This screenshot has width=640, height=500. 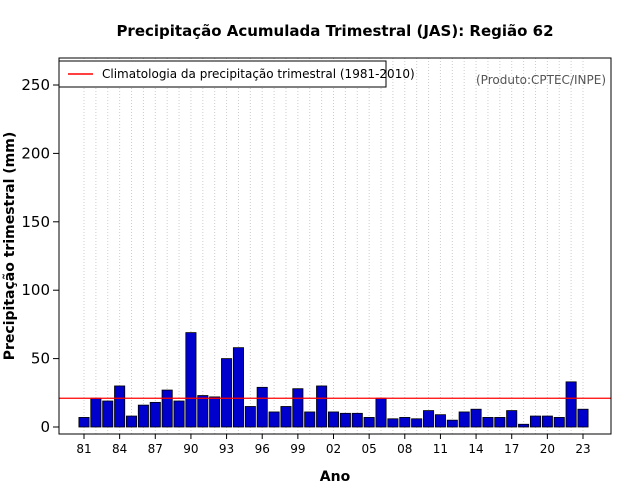 What do you see at coordinates (511, 449) in the screenshot?
I see `x-tick-label: 17` at bounding box center [511, 449].